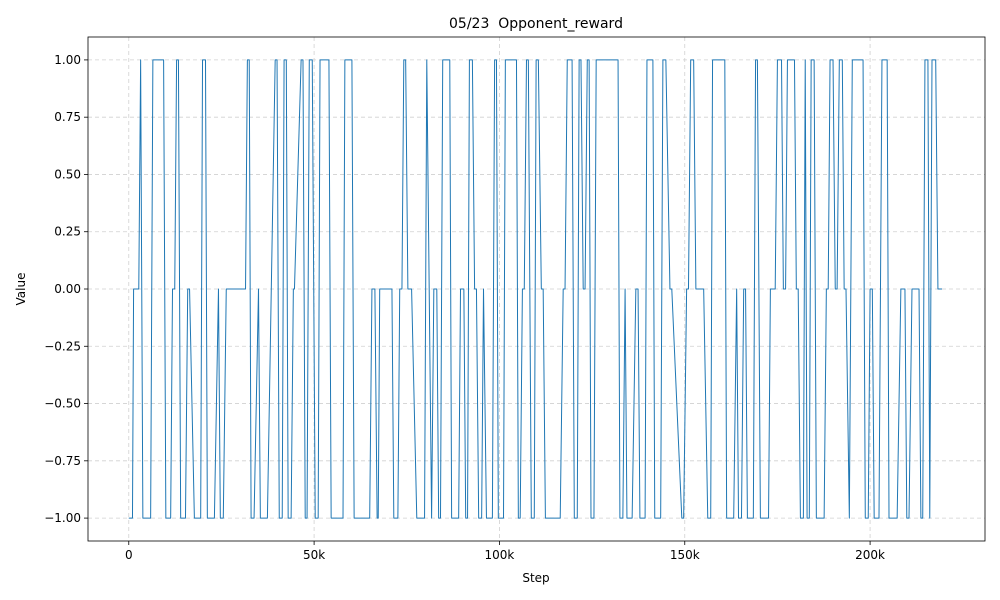 The height and width of the screenshot is (600, 1000). What do you see at coordinates (62, 461) in the screenshot?
I see `y-tick-label: −0.75` at bounding box center [62, 461].